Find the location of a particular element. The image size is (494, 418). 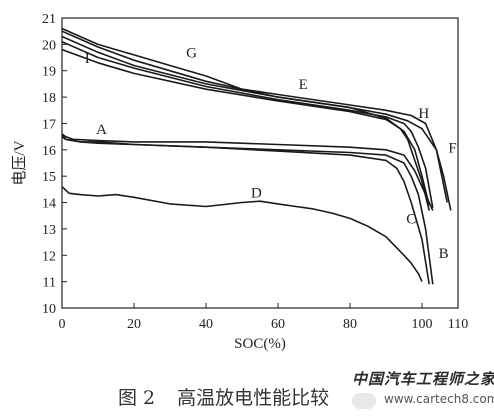

curve-label-h: H is located at coordinates (423, 114).